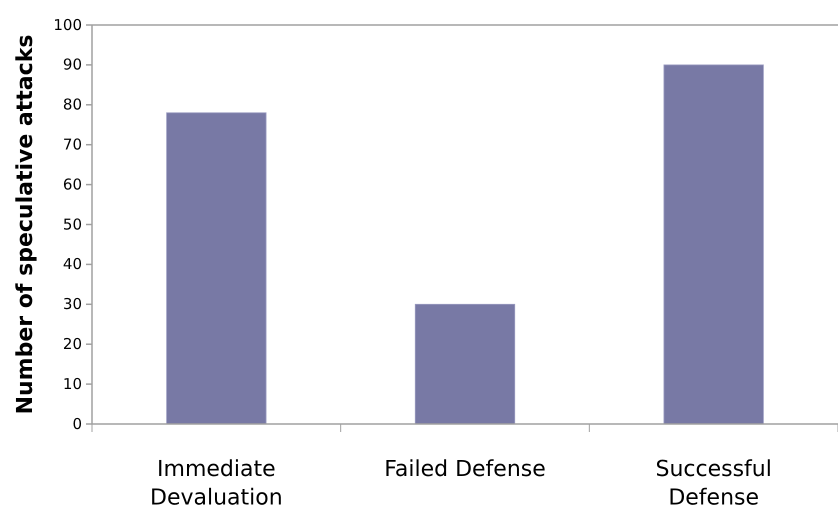 Image resolution: width=838 pixels, height=507 pixels. I want to click on y-tick-label: 90, so click(72, 65).